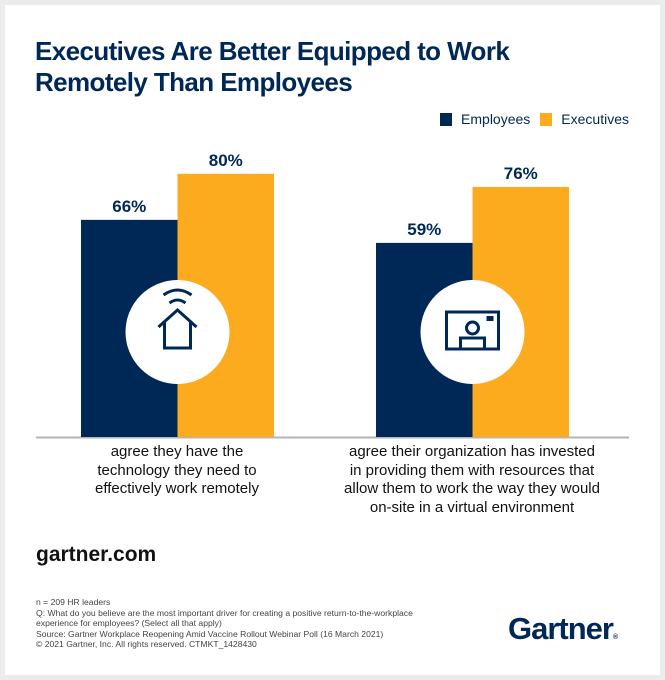  I want to click on category-label-line: allow them to work the way they would, so click(472, 488).